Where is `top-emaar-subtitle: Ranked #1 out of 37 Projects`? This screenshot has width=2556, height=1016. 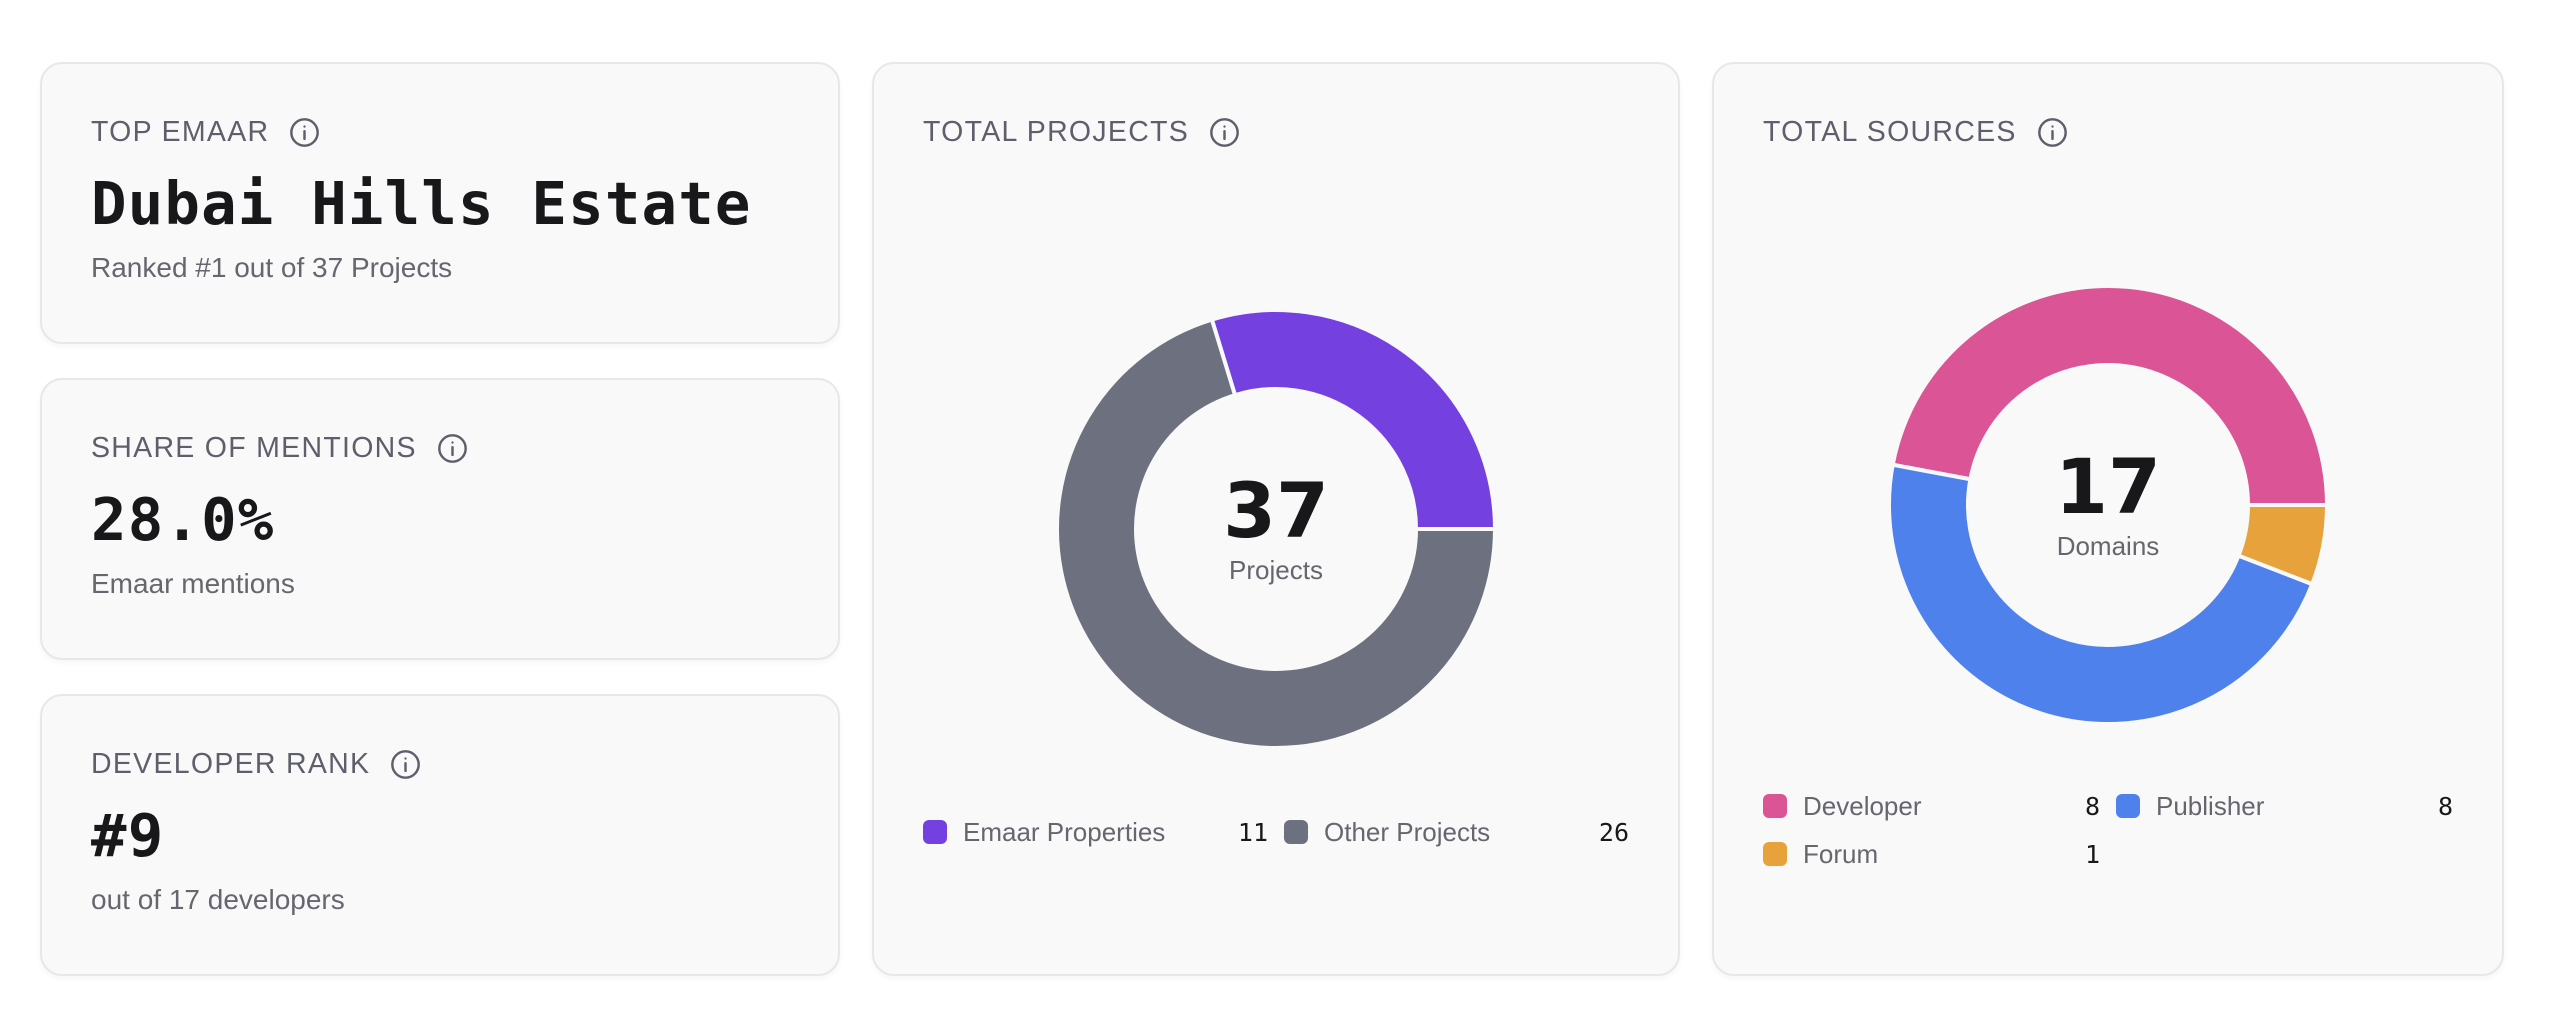 top-emaar-subtitle: Ranked #1 out of 37 Projects is located at coordinates (272, 267).